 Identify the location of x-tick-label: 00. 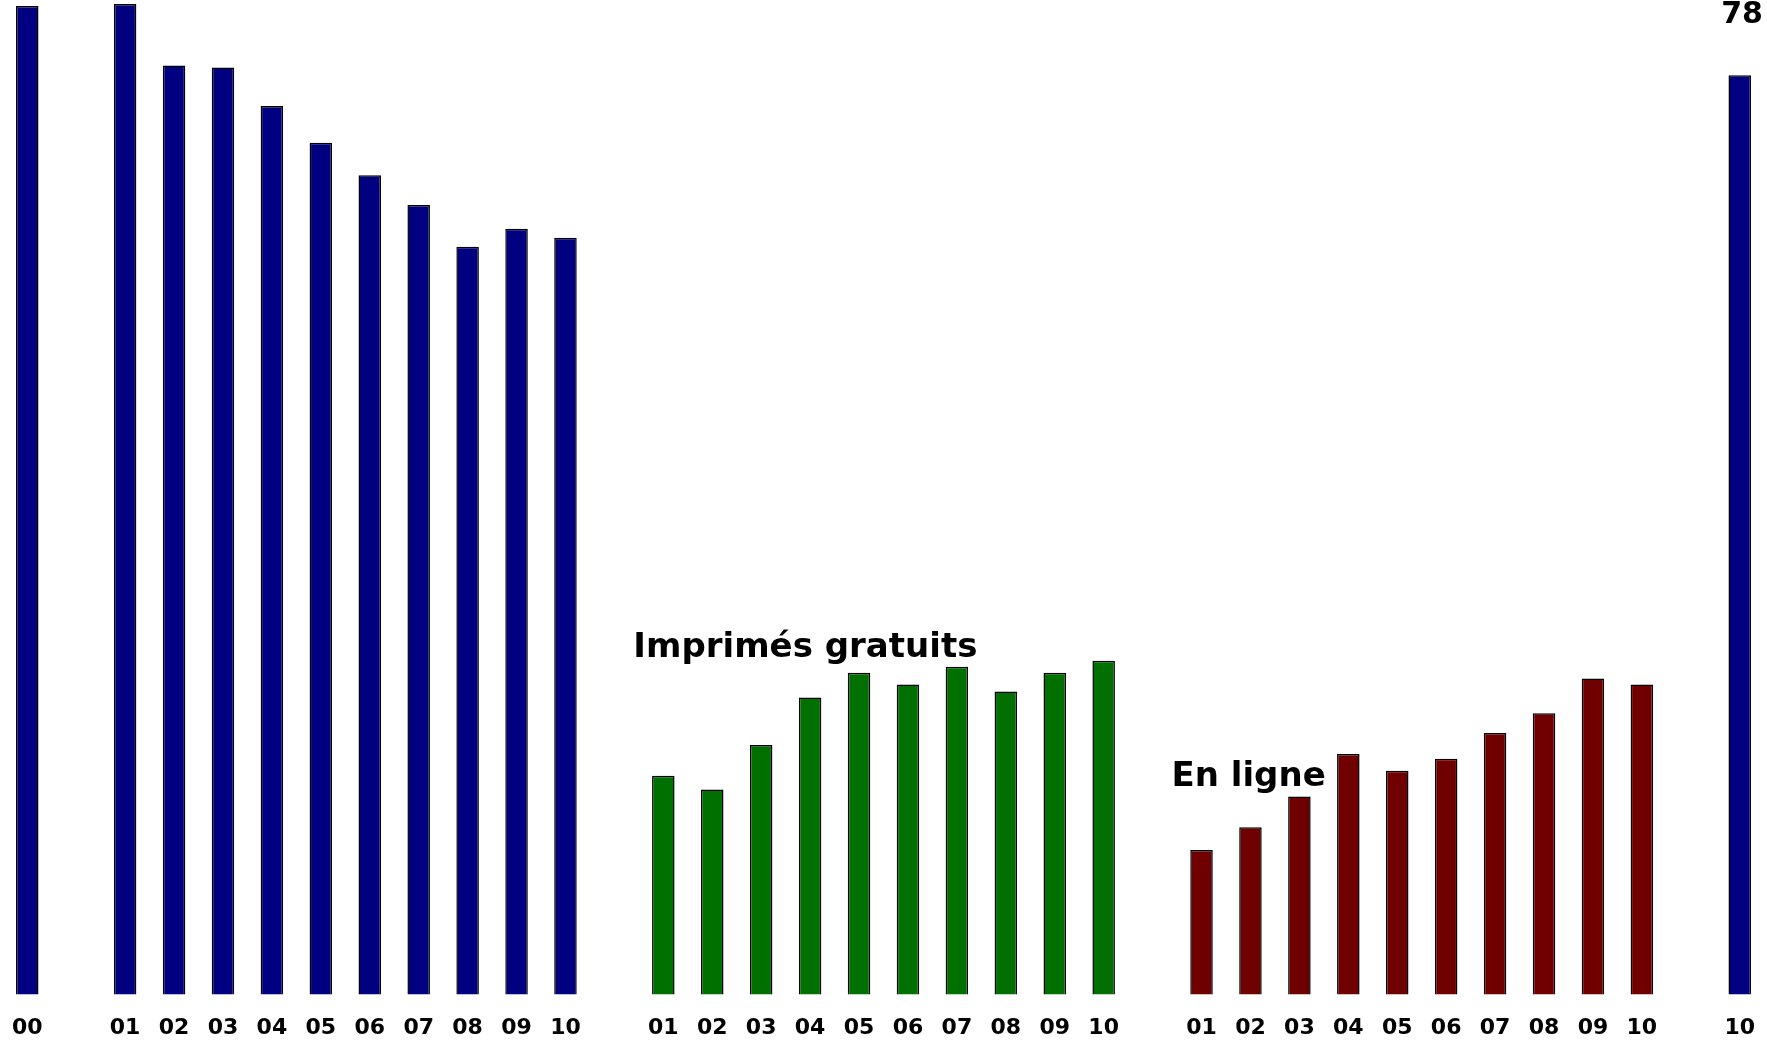
(27, 1026).